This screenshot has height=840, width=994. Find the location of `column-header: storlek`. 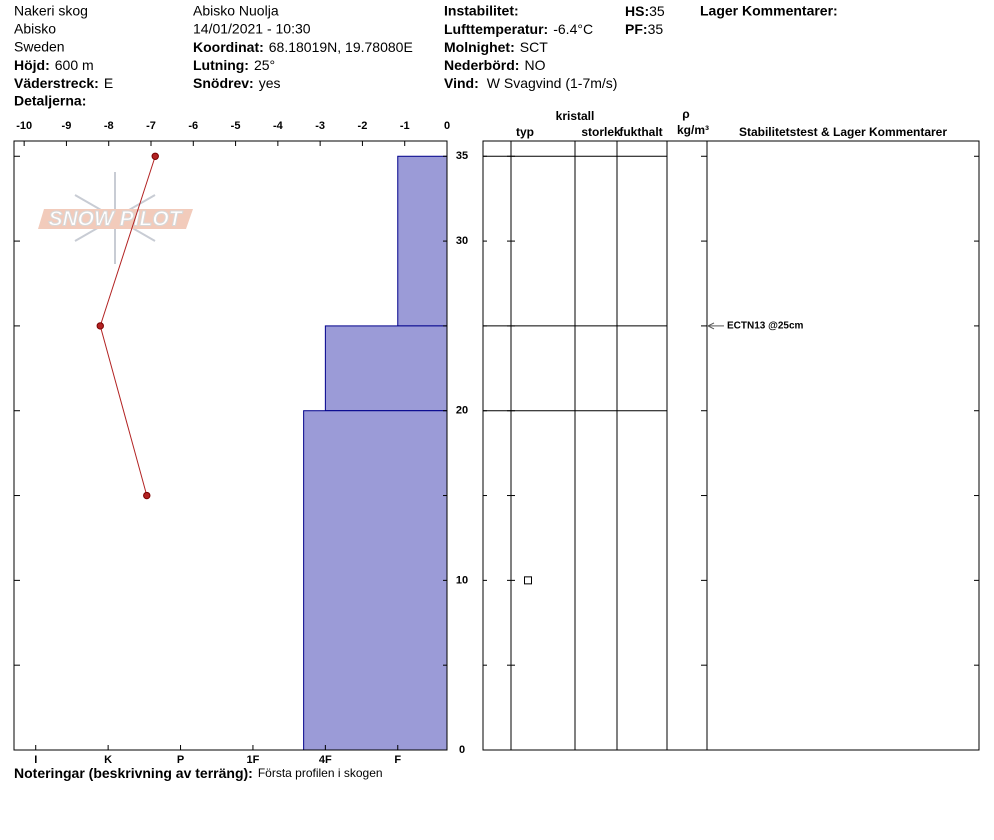

column-header: storlek is located at coordinates (601, 132).